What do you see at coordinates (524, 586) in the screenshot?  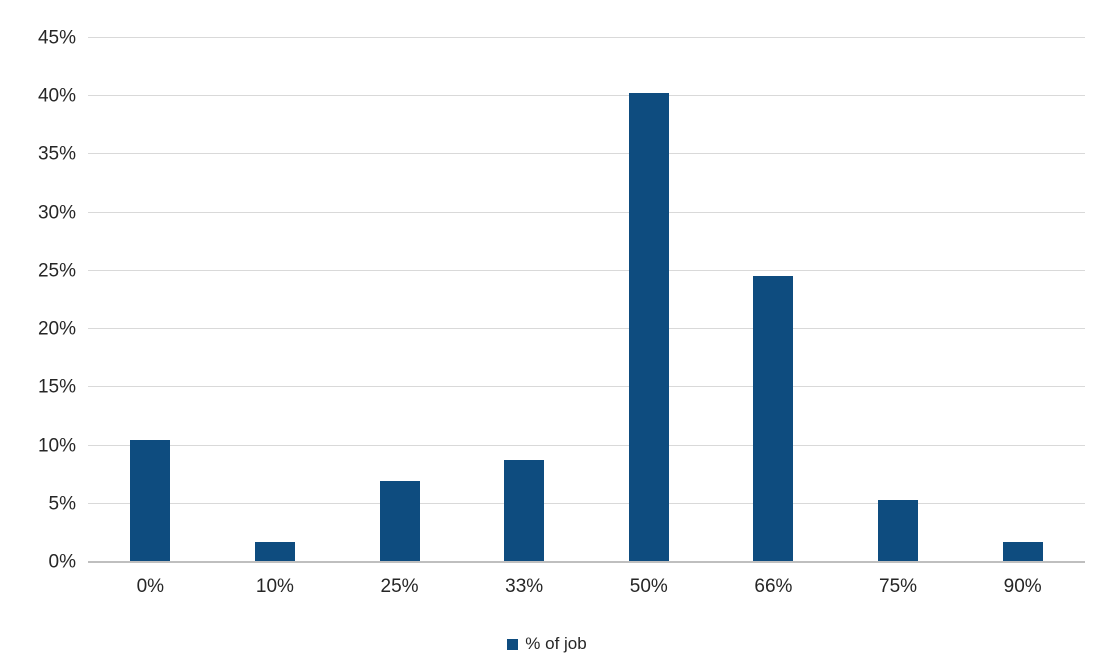 I see `x-tick-label: 33%` at bounding box center [524, 586].